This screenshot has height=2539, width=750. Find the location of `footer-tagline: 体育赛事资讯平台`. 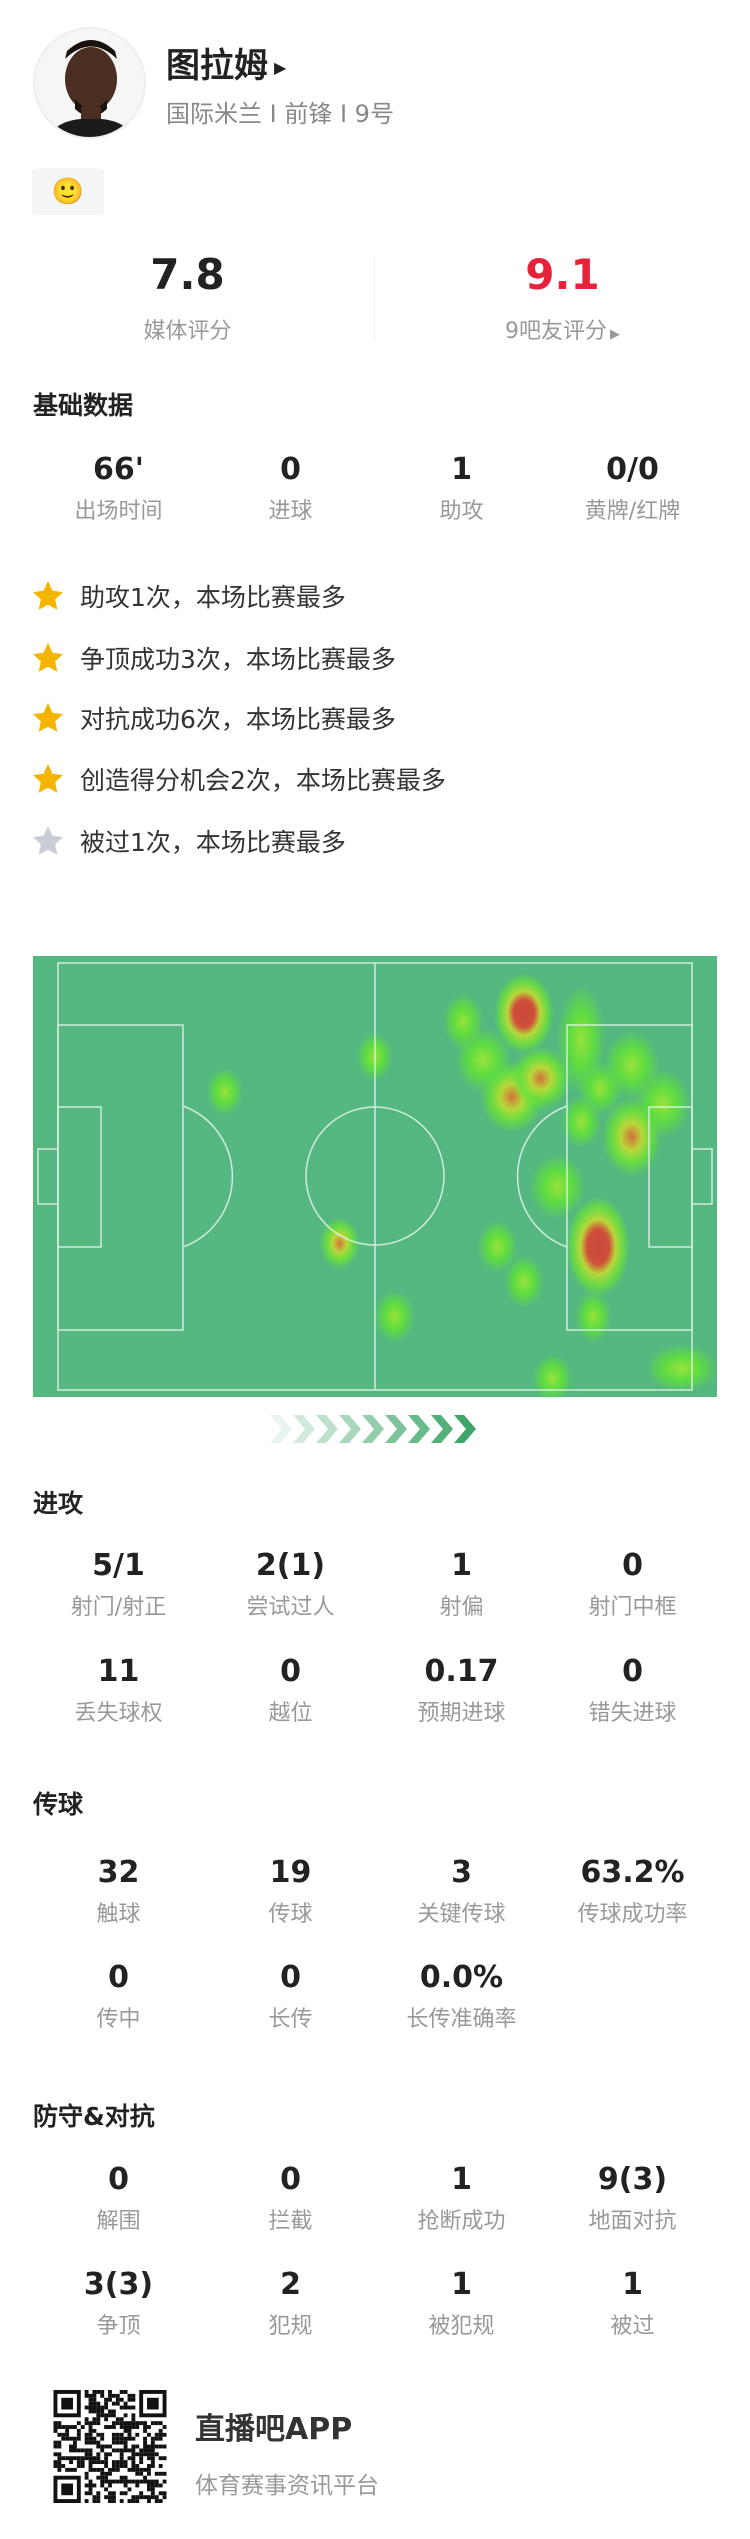

footer-tagline: 体育赛事资讯平台 is located at coordinates (287, 2486).